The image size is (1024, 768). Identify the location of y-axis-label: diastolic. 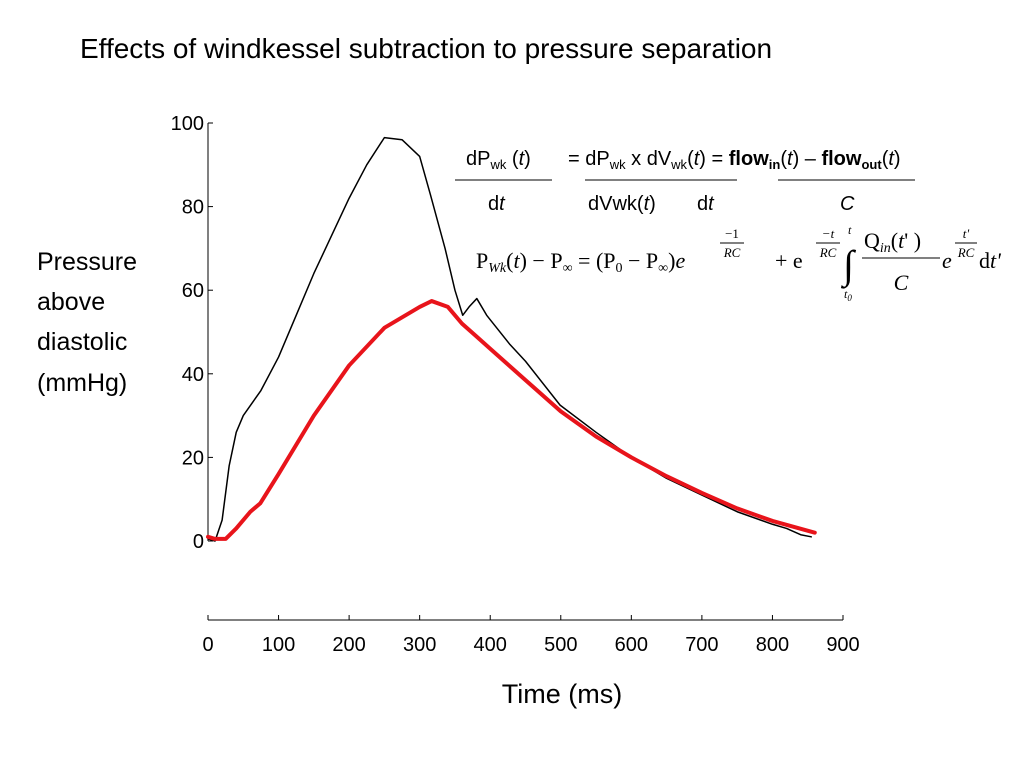
(82, 342).